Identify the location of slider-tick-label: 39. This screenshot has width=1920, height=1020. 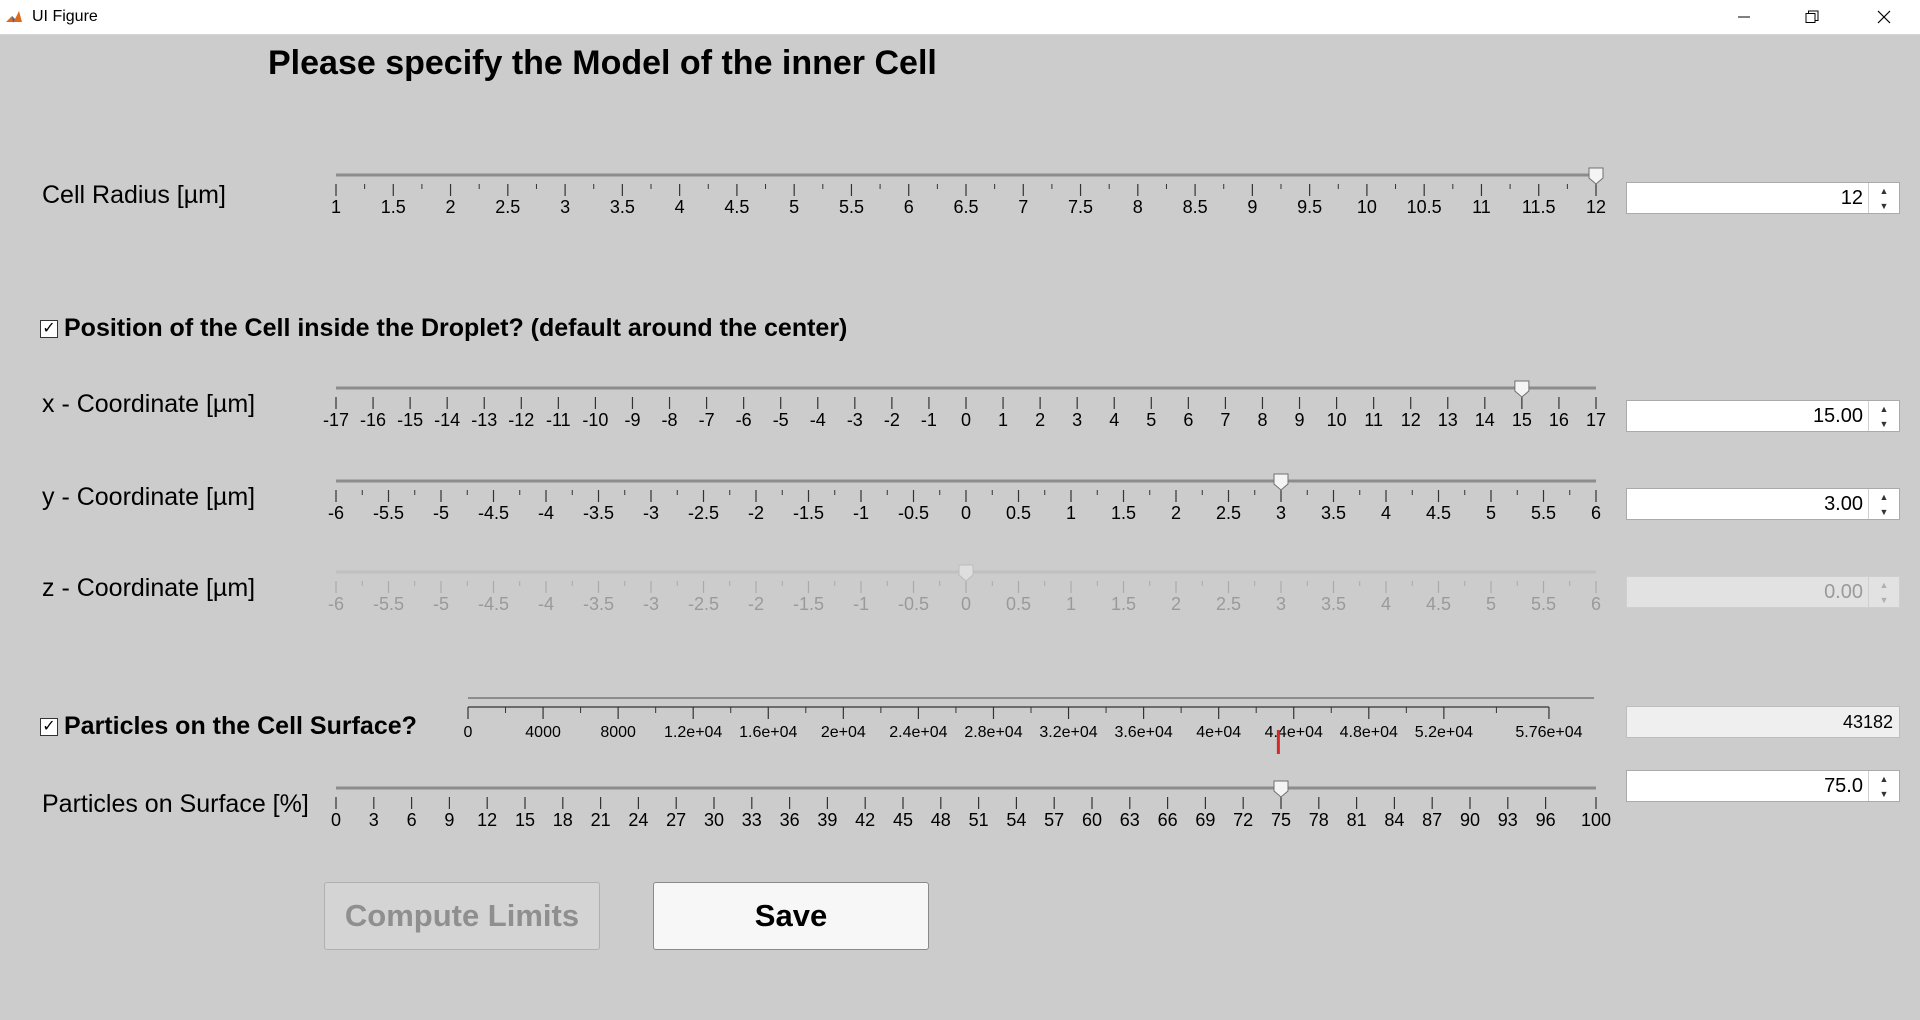
(827, 820).